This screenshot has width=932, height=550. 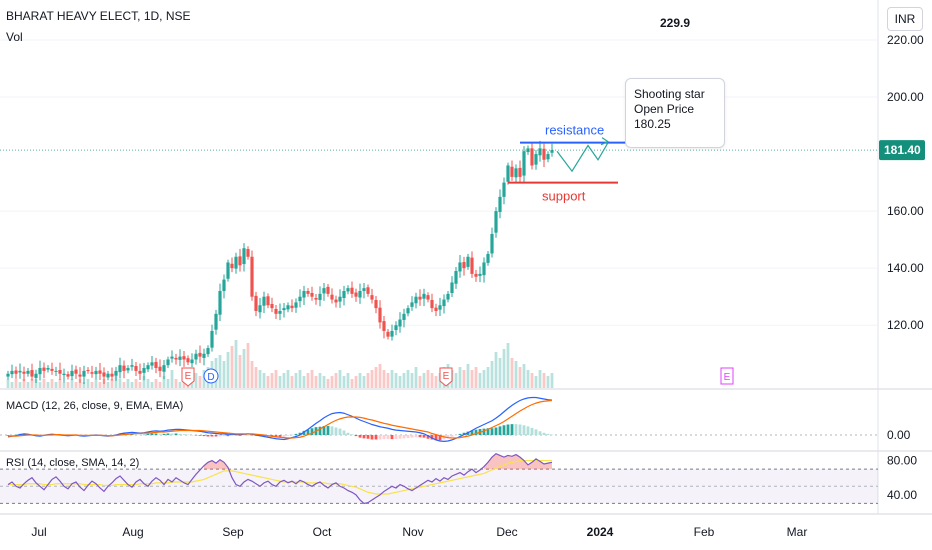 What do you see at coordinates (564, 196) in the screenshot?
I see `support-label: support` at bounding box center [564, 196].